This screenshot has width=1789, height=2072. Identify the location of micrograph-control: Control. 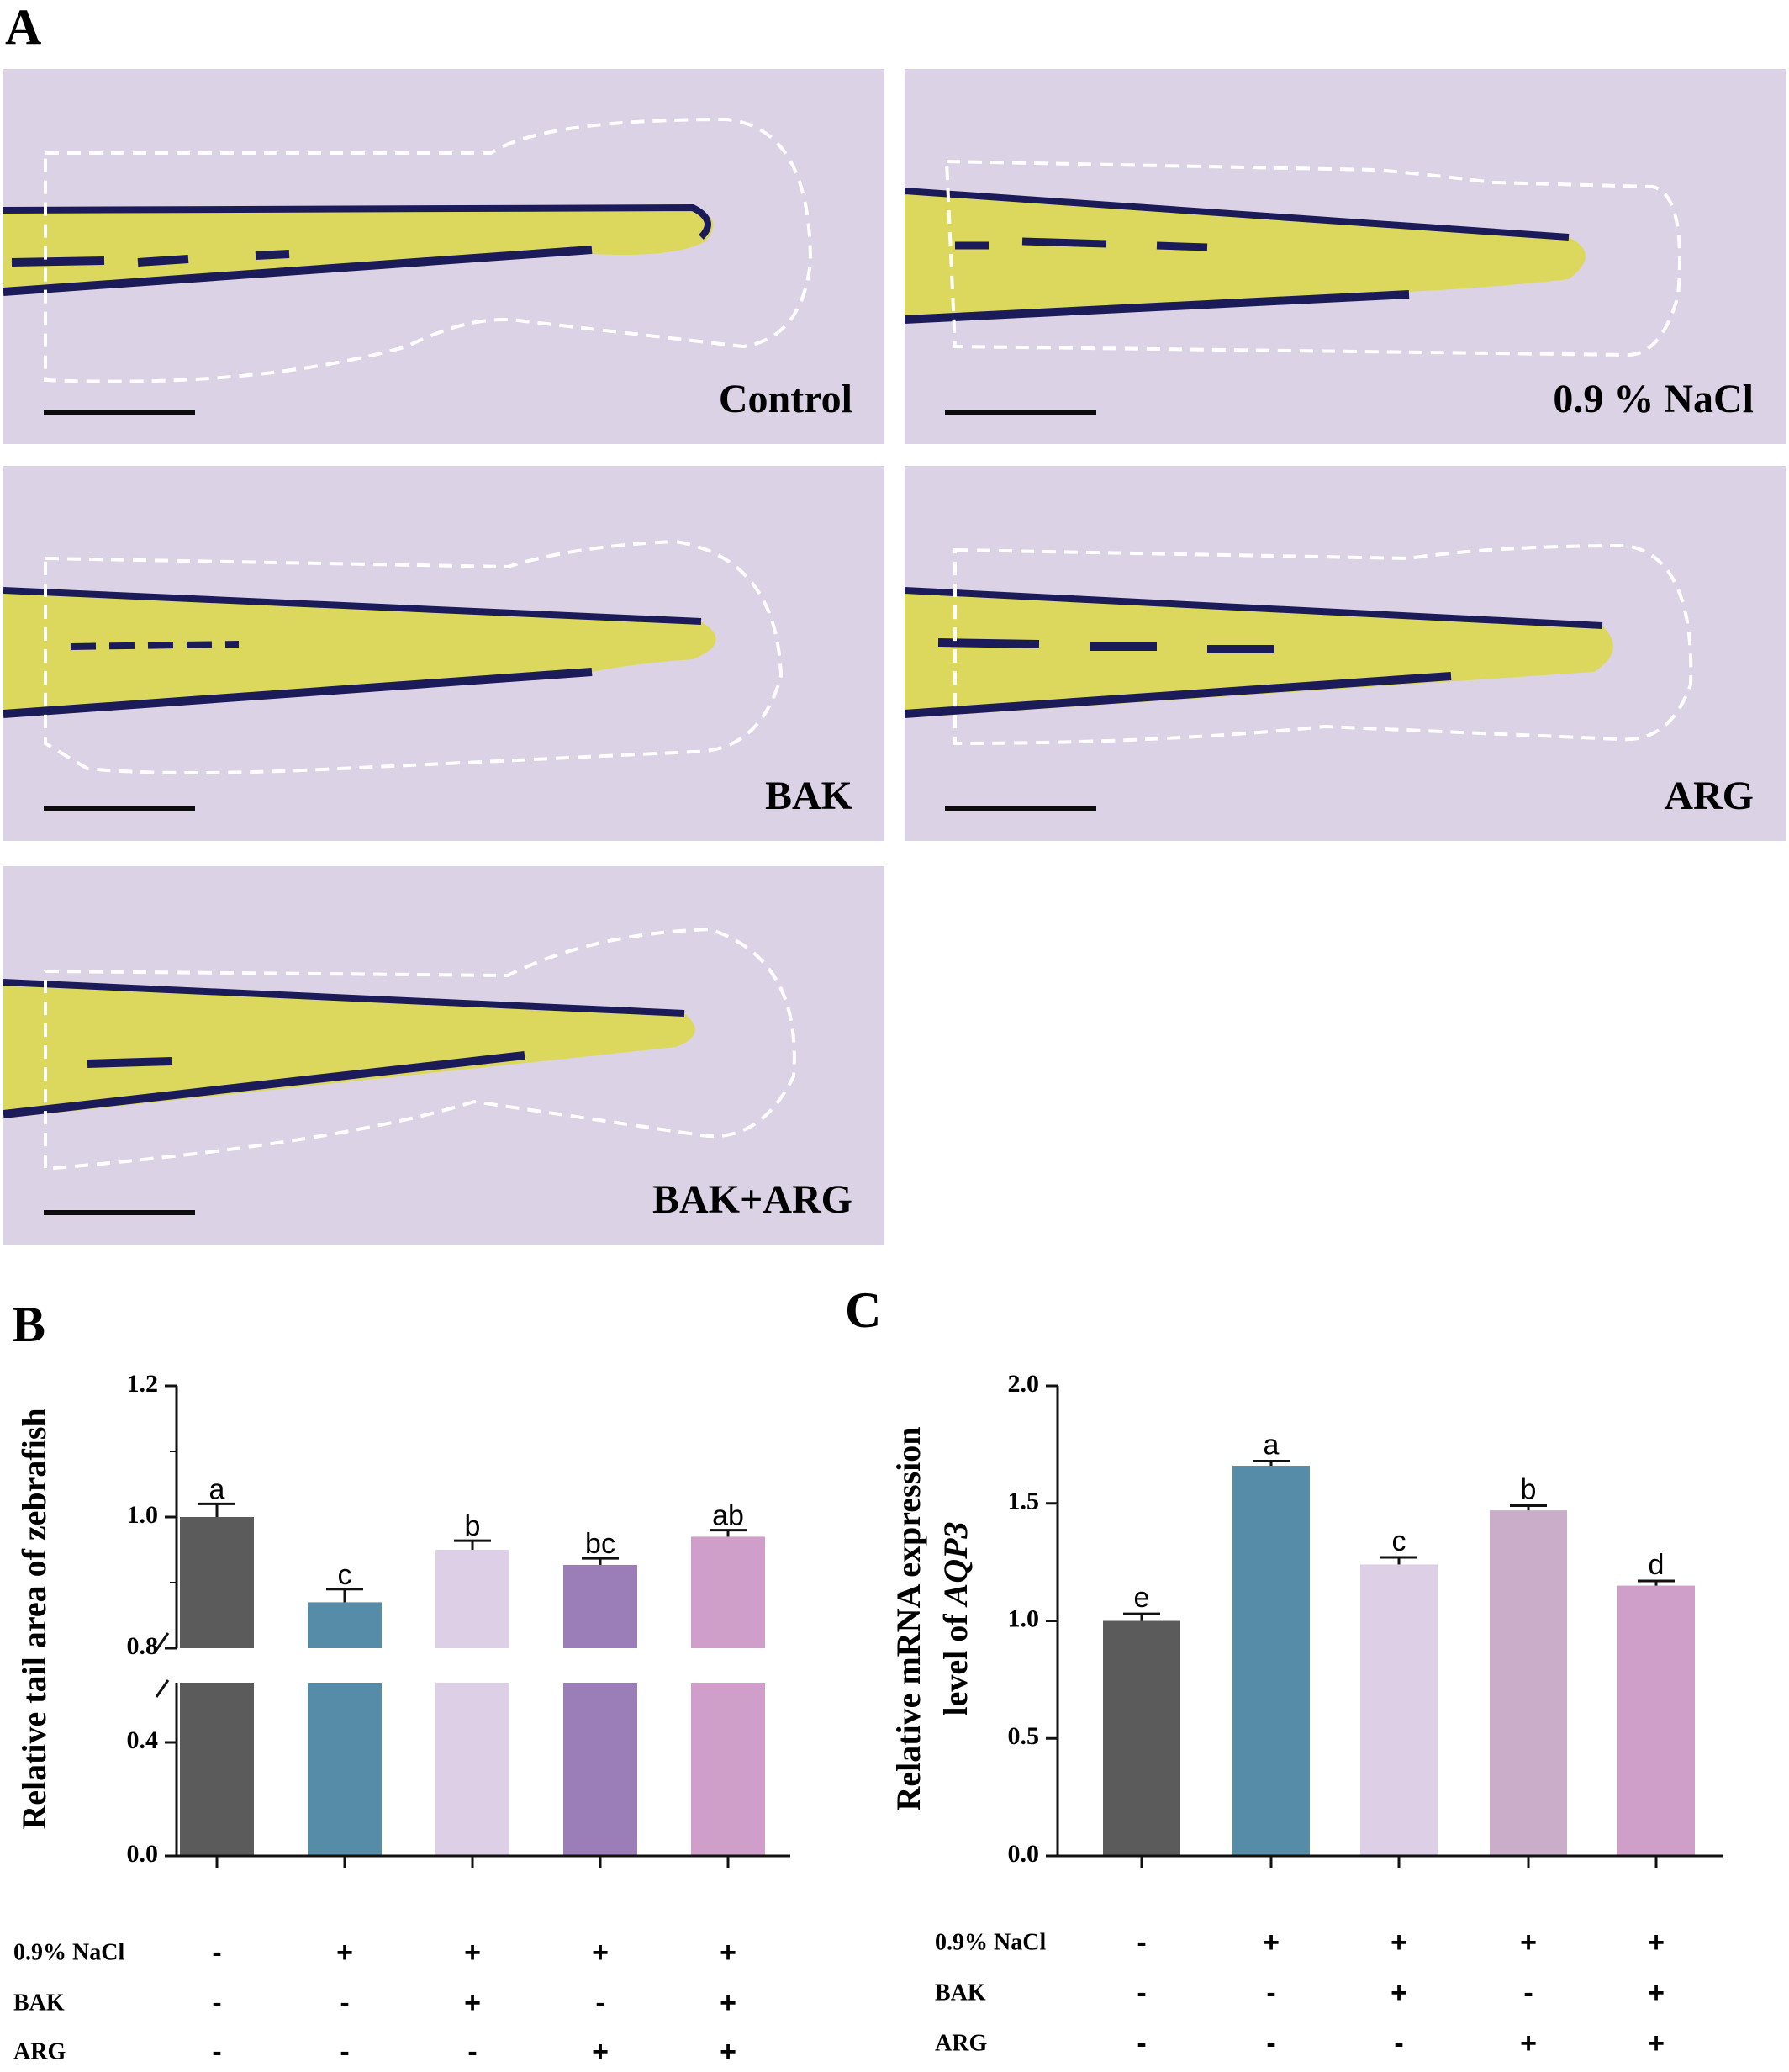
(444, 256).